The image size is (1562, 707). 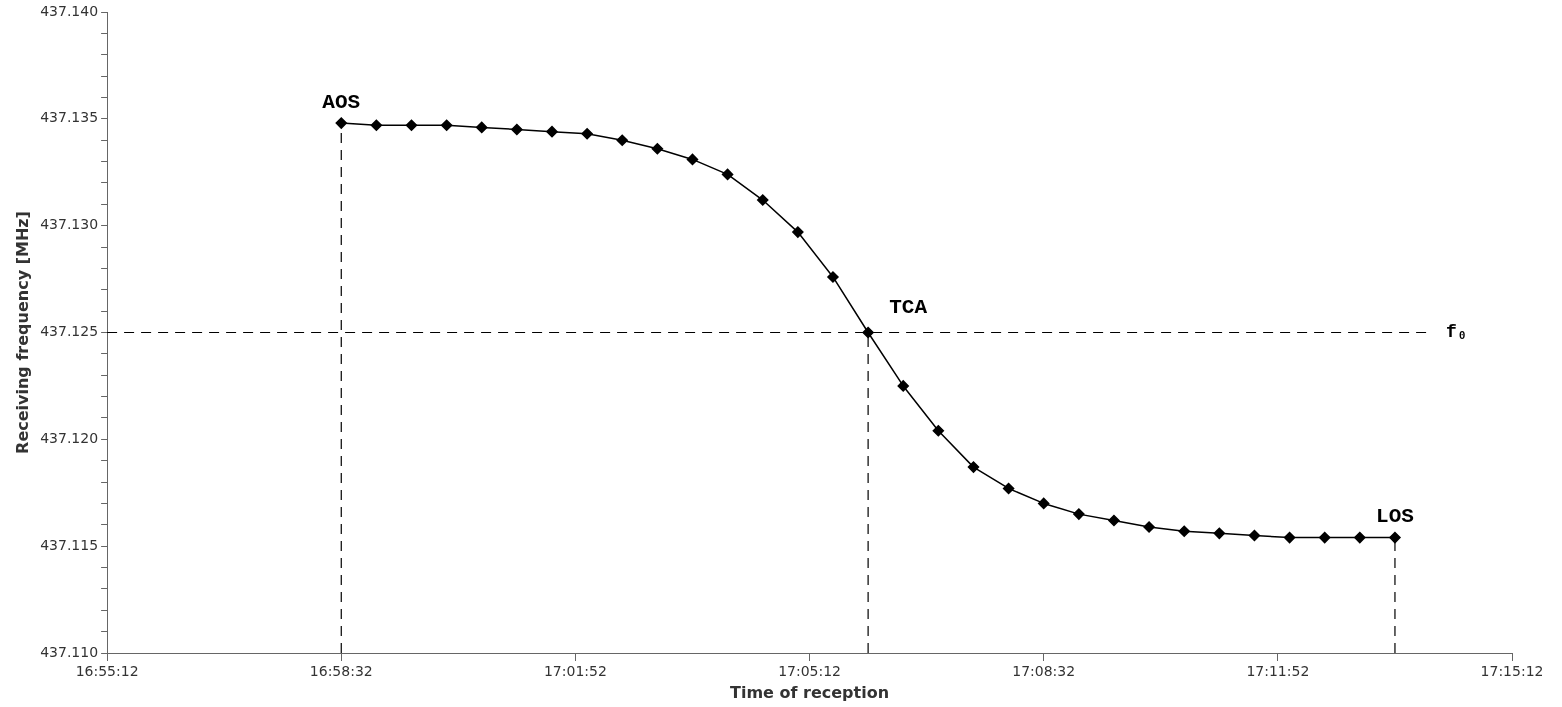 What do you see at coordinates (1395, 517) in the screenshot?
I see `annotation: LOS` at bounding box center [1395, 517].